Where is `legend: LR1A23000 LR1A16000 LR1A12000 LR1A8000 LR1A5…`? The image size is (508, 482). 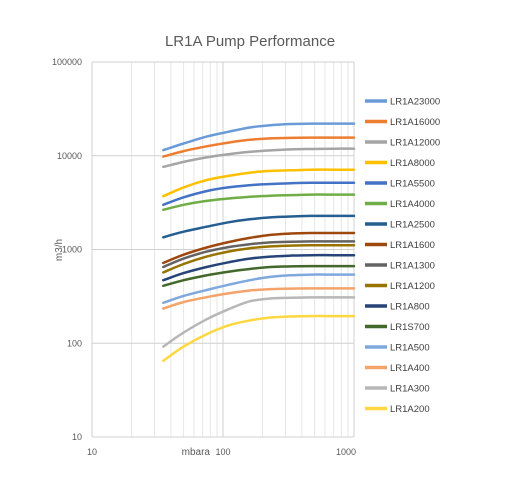 legend: LR1A23000 LR1A16000 LR1A12000 LR1A8000 LR1A5… is located at coordinates (402, 256).